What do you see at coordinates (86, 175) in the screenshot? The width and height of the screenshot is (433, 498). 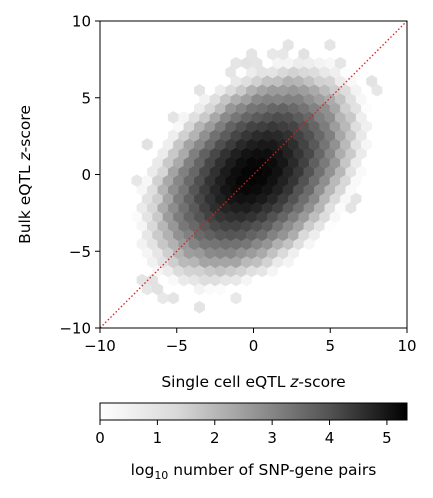 I see `y-tick-label: 0` at bounding box center [86, 175].